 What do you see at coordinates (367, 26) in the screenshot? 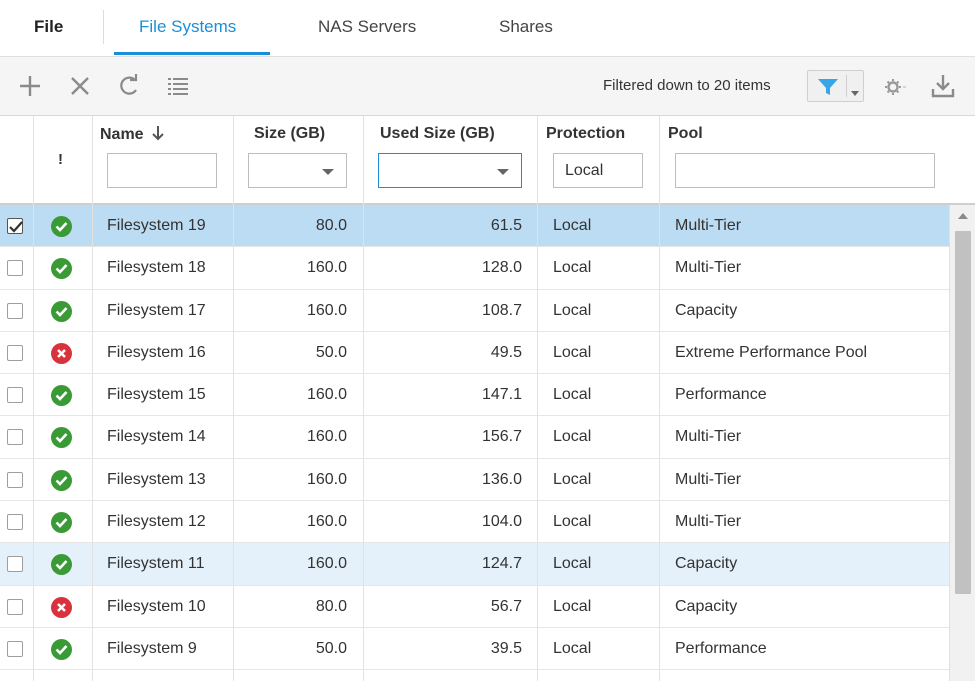
I see `tab-nas-servers: NAS Servers` at bounding box center [367, 26].